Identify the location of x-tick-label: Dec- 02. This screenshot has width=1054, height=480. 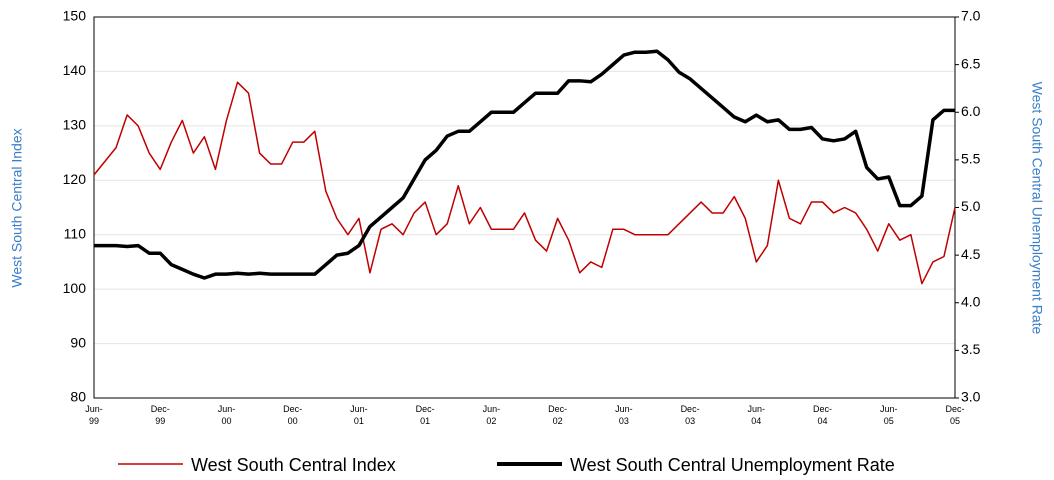
(557, 415).